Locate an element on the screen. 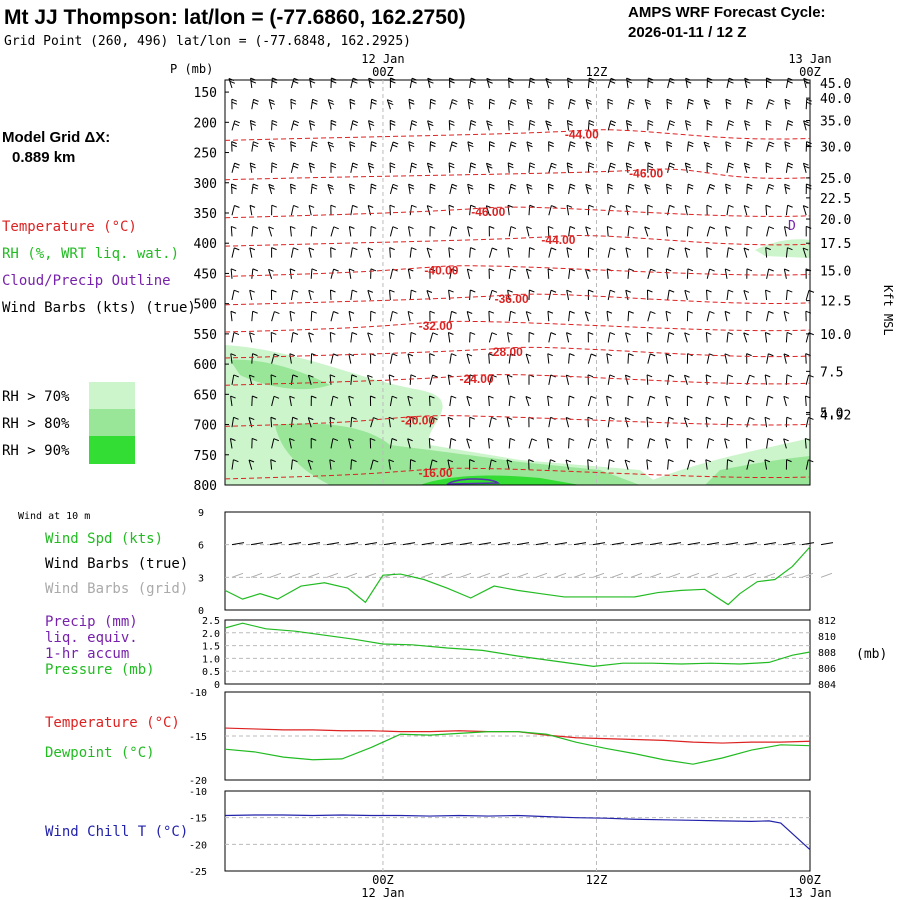 Image resolution: width=900 pixels, height=900 pixels. pressure-tick: 800 is located at coordinates (205, 486).